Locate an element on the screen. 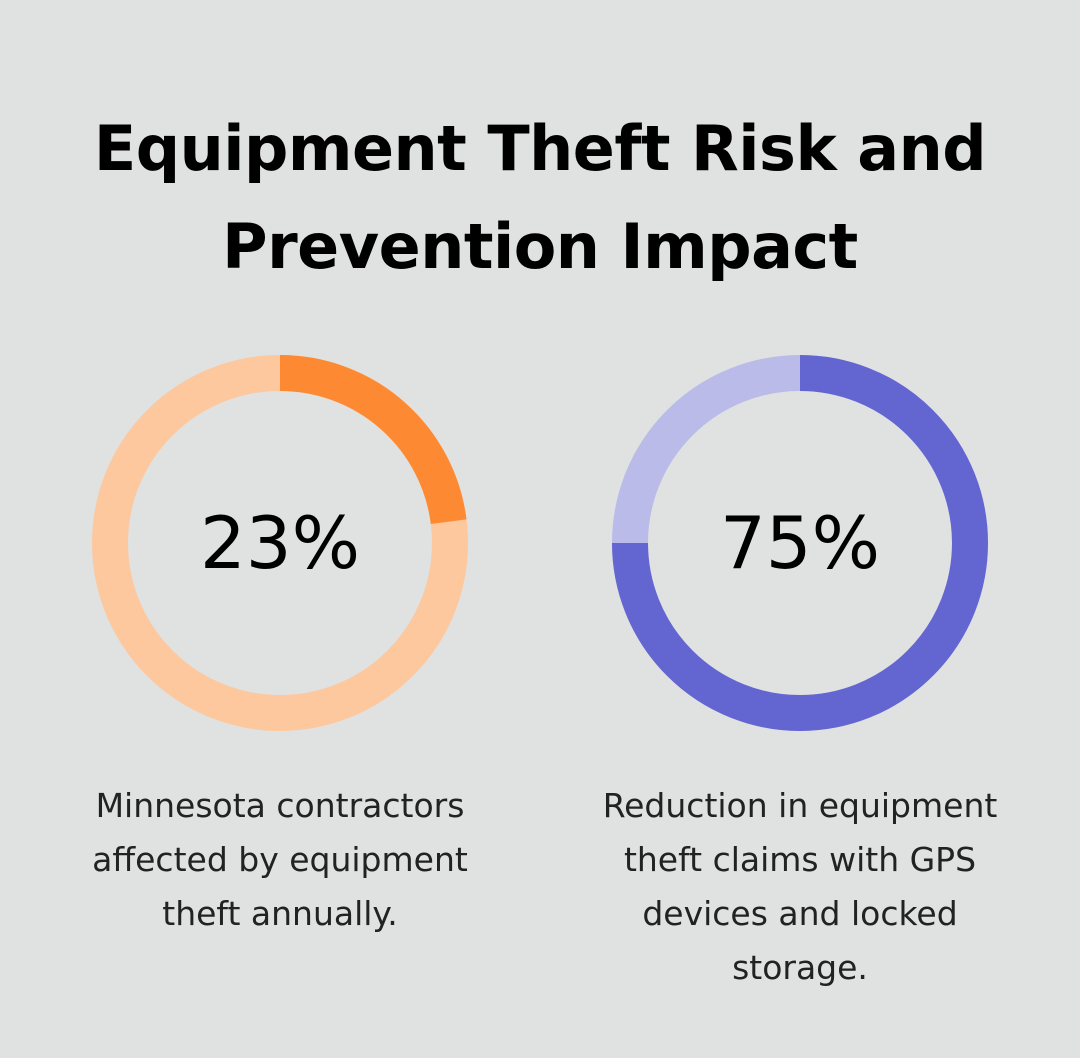 This screenshot has height=1058, width=1080. donut-value-label: 23% is located at coordinates (280, 543).